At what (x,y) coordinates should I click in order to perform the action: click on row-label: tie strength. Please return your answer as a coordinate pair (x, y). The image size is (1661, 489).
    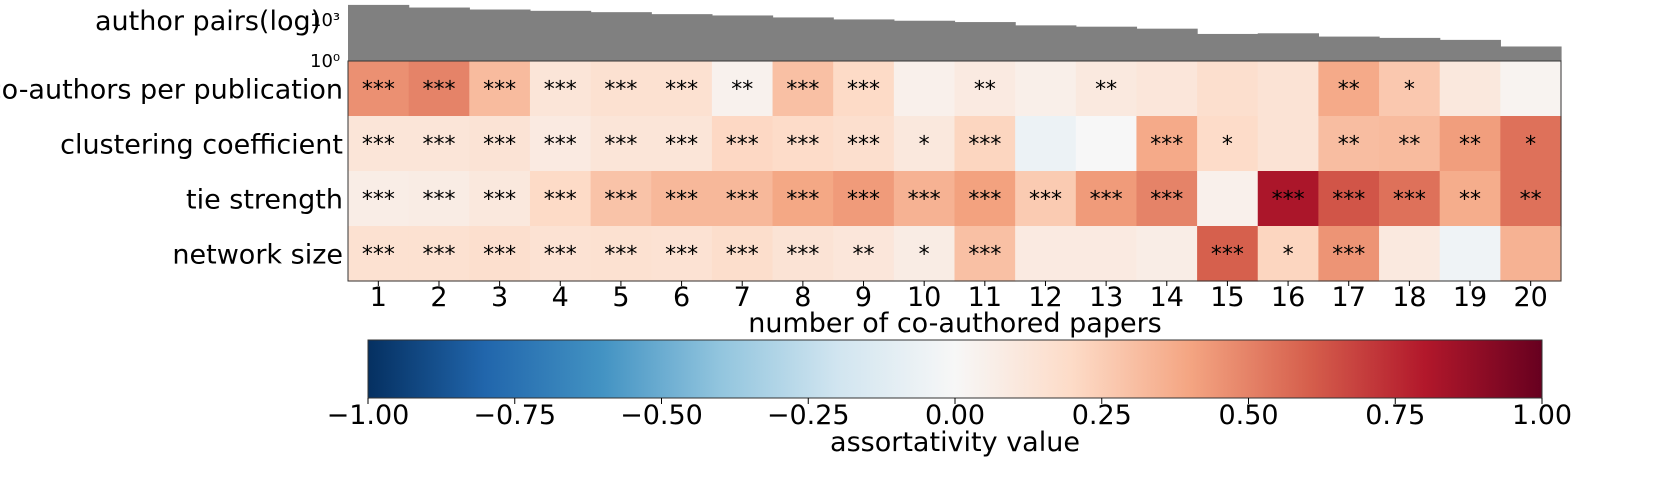
    Looking at the image, I should click on (264, 200).